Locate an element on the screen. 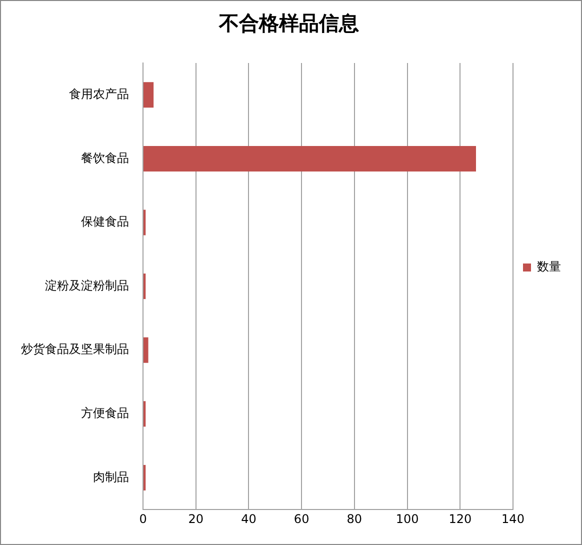  y-tick-label: 方便食品 is located at coordinates (105, 413).